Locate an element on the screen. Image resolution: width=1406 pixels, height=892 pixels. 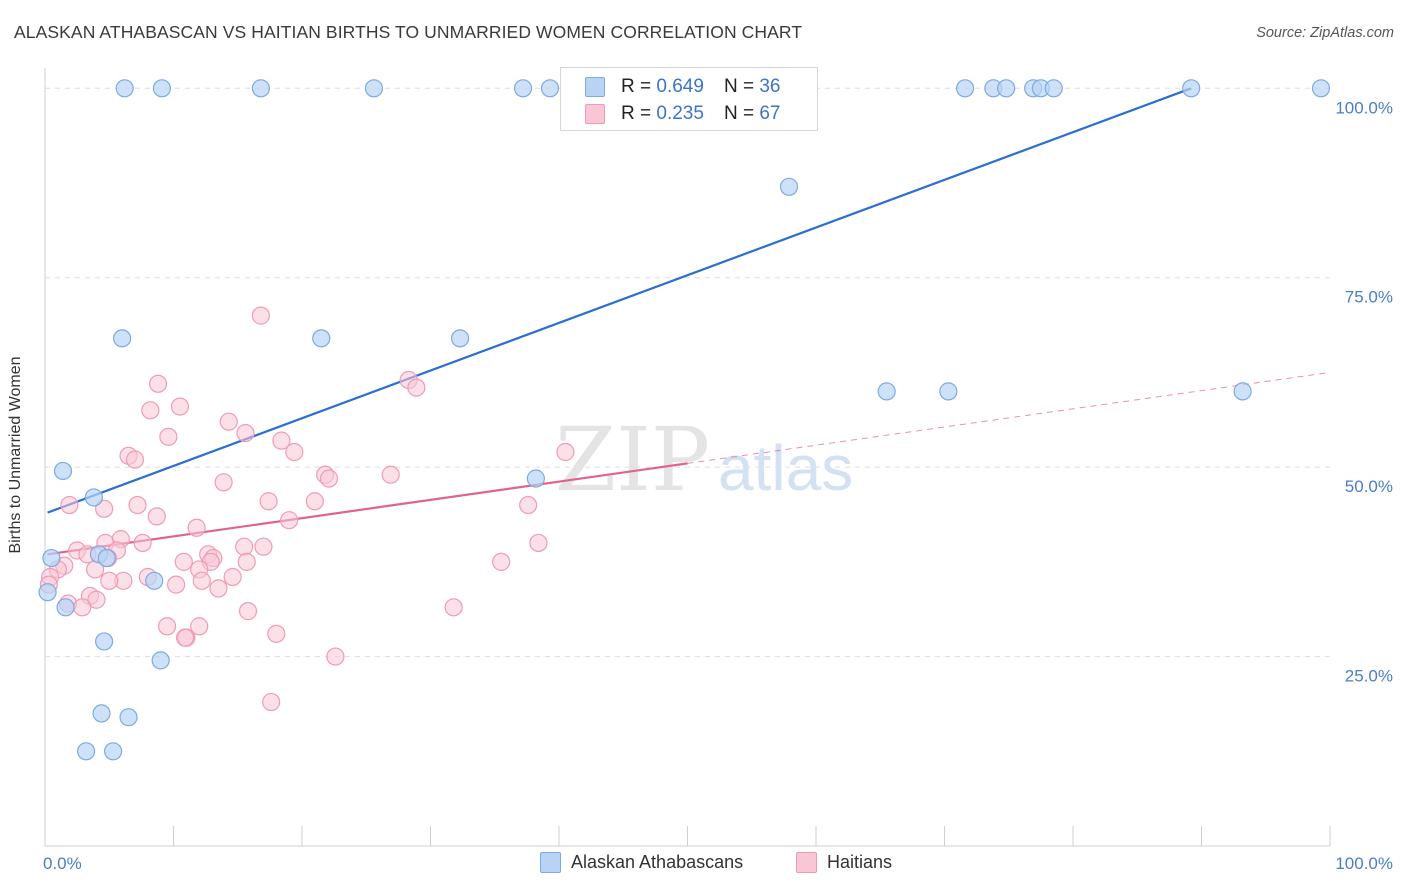
blue-swatch is located at coordinates (595, 87).